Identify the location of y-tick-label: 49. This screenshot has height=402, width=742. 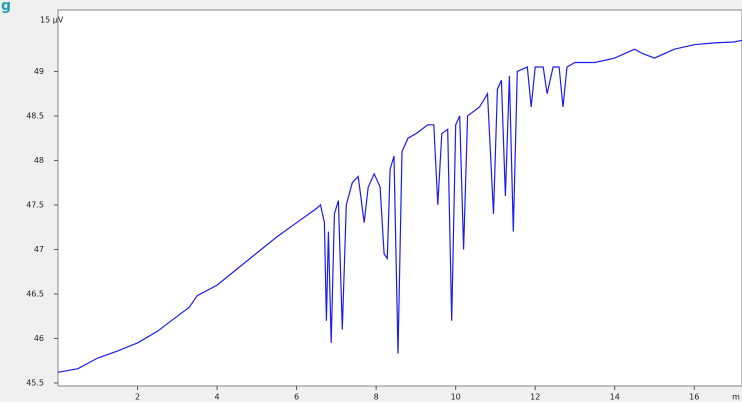
(39, 71).